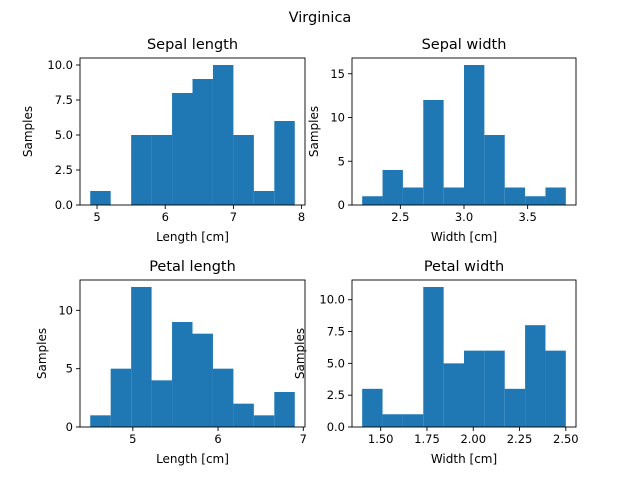 Image resolution: width=640 pixels, height=480 pixels. Describe the element at coordinates (473, 439) in the screenshot. I see `x-tick-label: 2.00` at that location.